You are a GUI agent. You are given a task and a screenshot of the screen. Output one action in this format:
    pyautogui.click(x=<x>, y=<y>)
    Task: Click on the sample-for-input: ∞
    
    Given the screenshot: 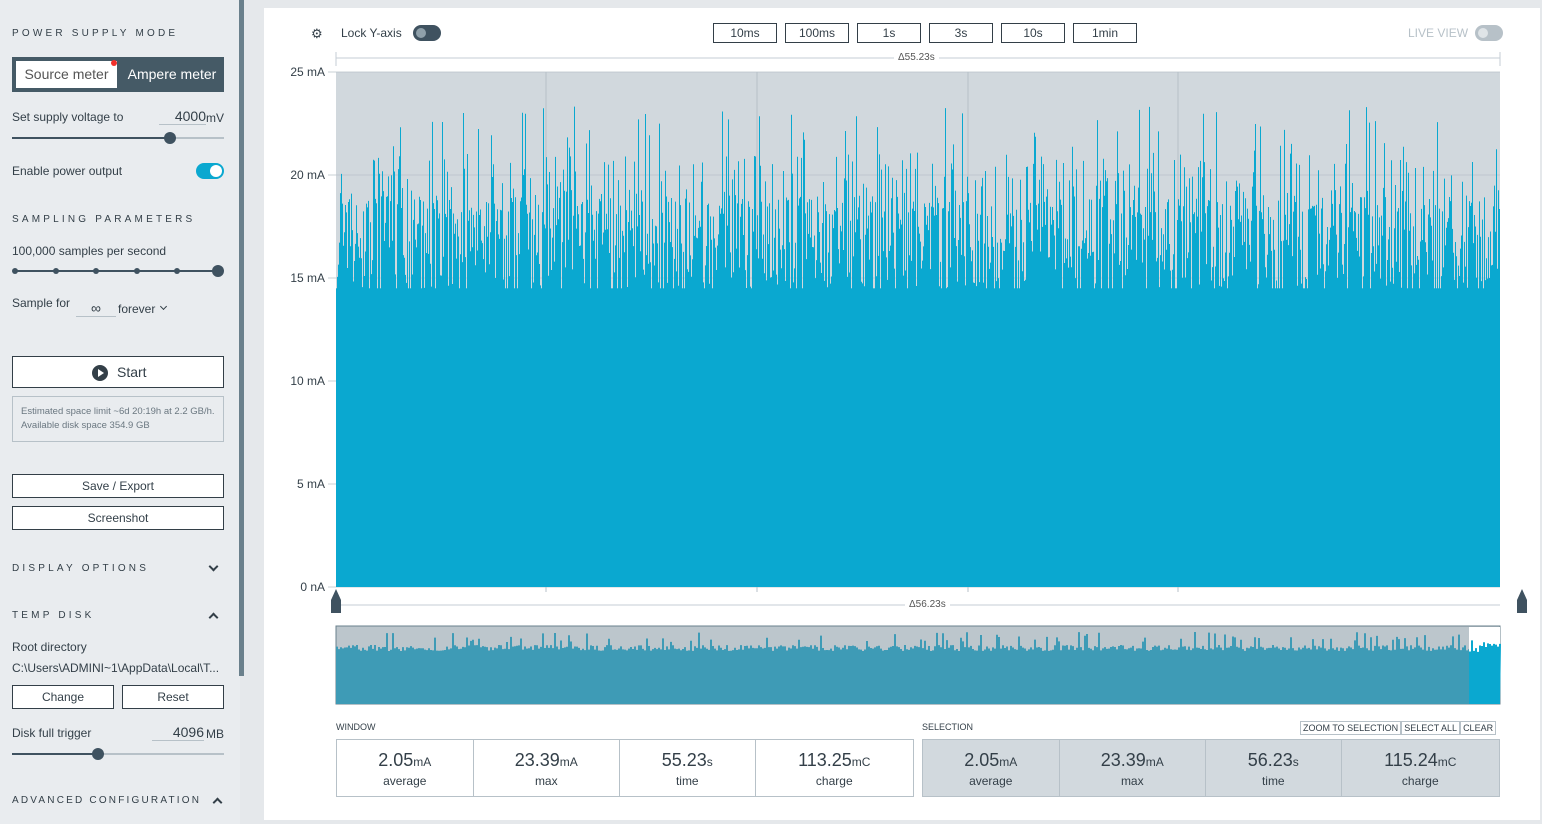 What is the action you would take?
    pyautogui.click(x=96, y=308)
    